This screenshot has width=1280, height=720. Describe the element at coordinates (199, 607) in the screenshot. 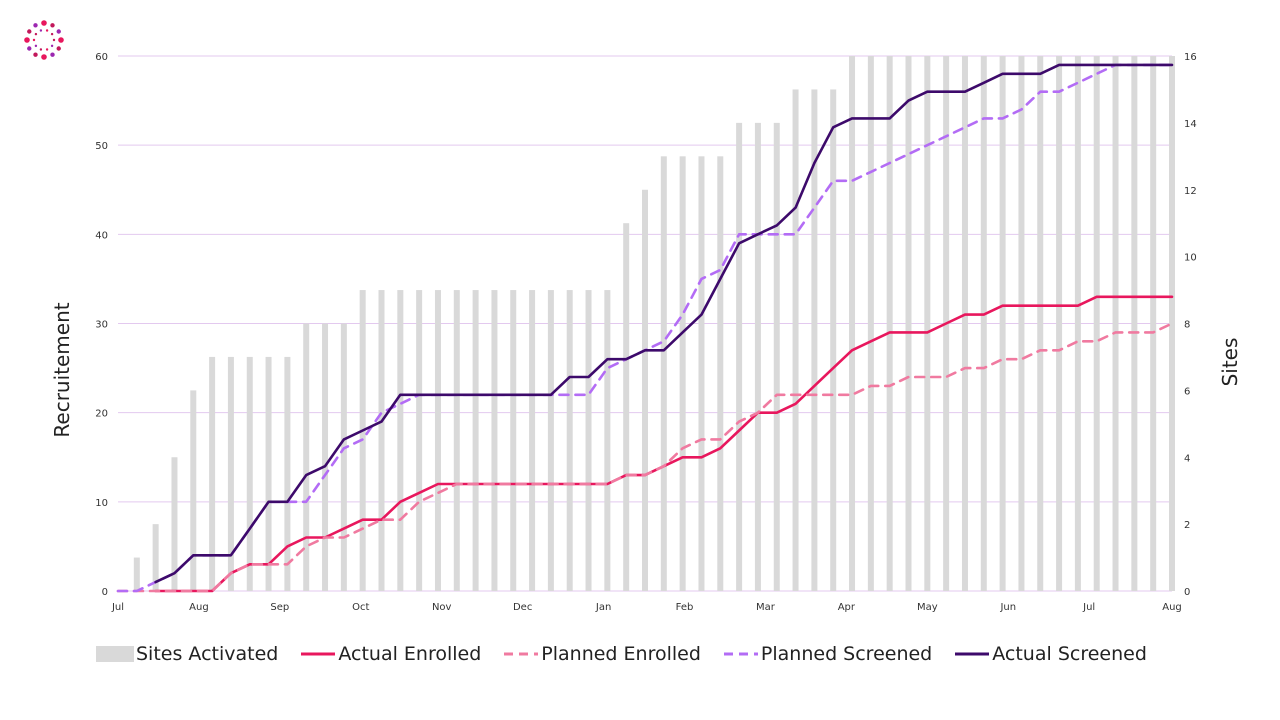

I see `x-tick-label: Aug` at that location.